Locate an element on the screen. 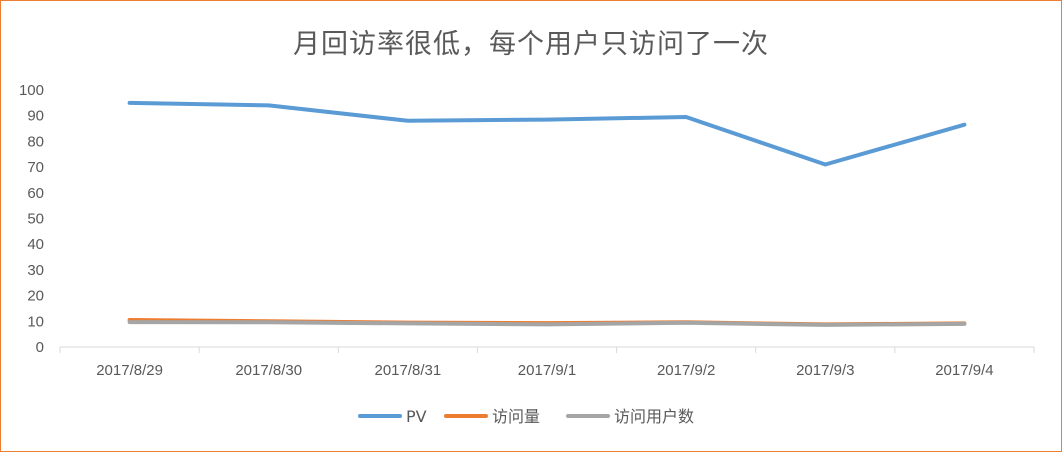 The image size is (1062, 452). legend-label: PV is located at coordinates (416, 416).